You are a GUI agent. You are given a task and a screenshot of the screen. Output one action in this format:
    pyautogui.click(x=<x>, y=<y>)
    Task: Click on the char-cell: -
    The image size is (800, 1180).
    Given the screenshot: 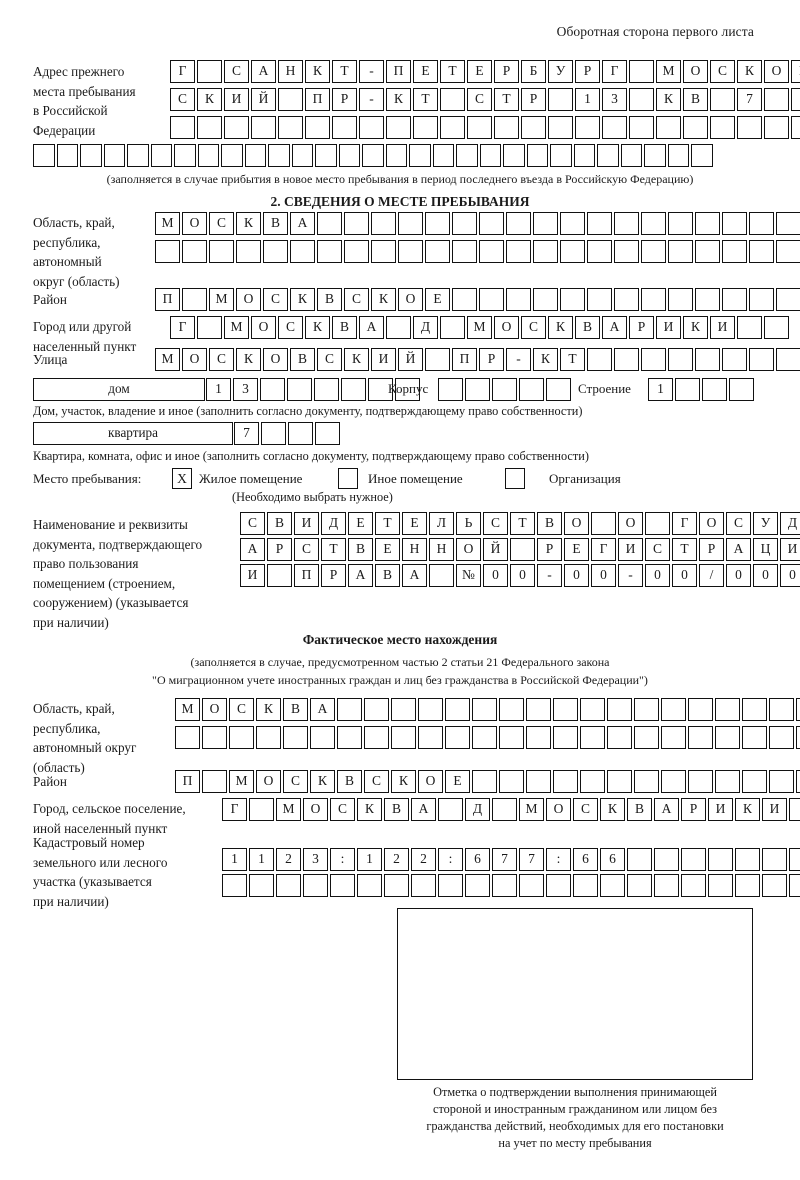 What is the action you would take?
    pyautogui.click(x=630, y=575)
    